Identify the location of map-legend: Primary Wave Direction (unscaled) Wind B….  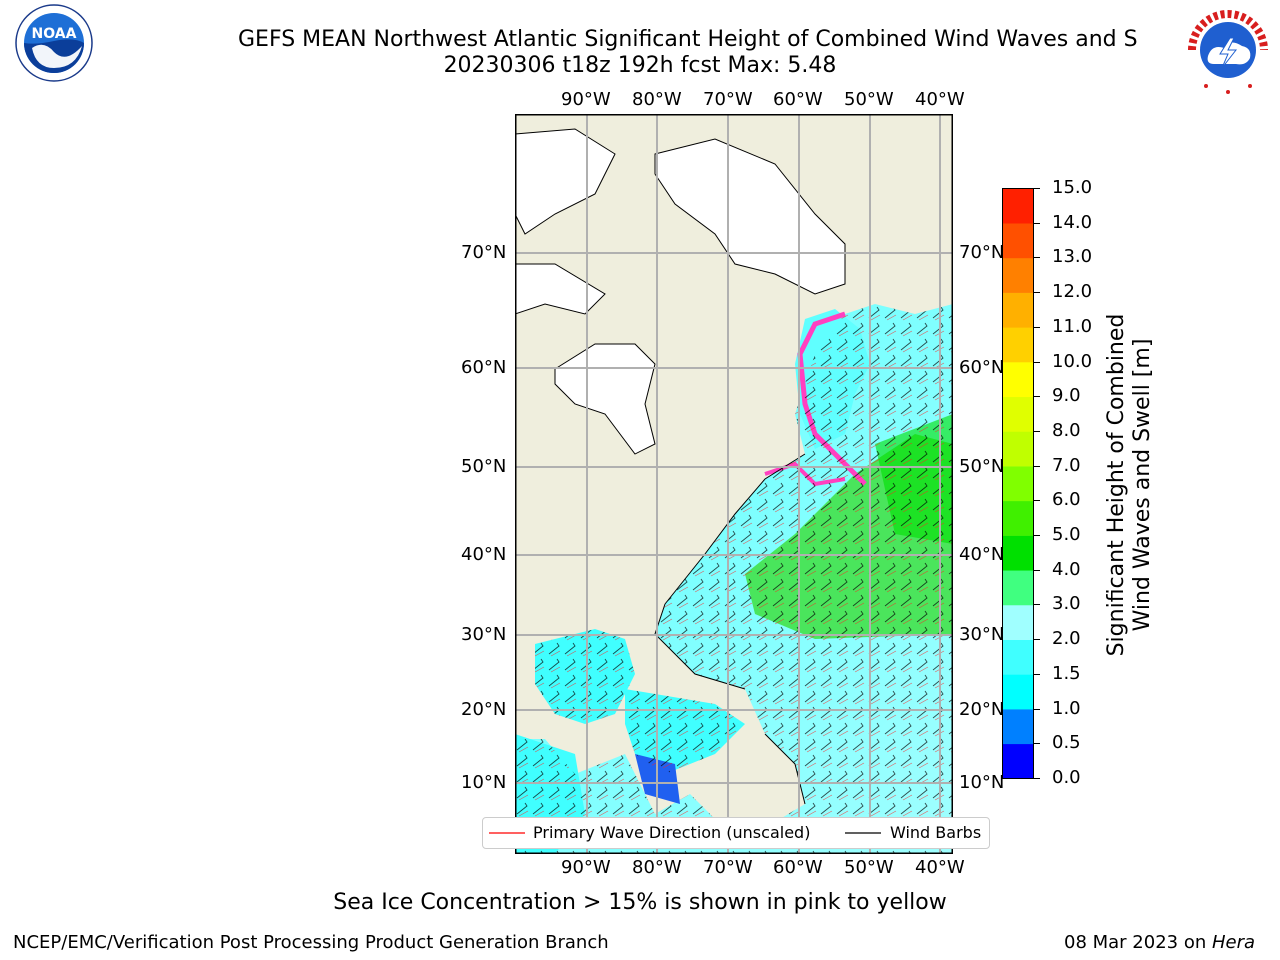
(736, 833).